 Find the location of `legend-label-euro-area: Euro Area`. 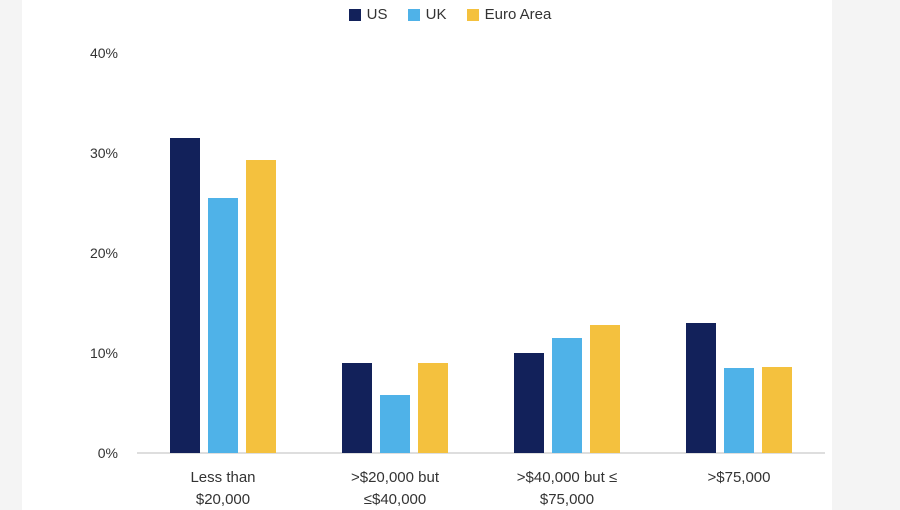

legend-label-euro-area: Euro Area is located at coordinates (518, 14).